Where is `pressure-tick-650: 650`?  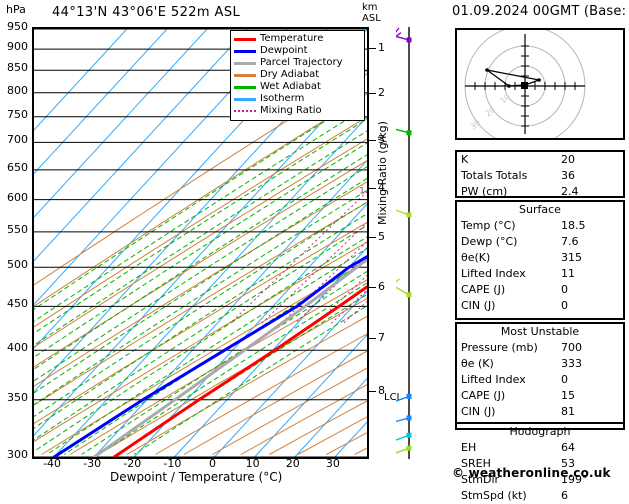
pressure-tick-650: 650 is located at coordinates (17, 167).